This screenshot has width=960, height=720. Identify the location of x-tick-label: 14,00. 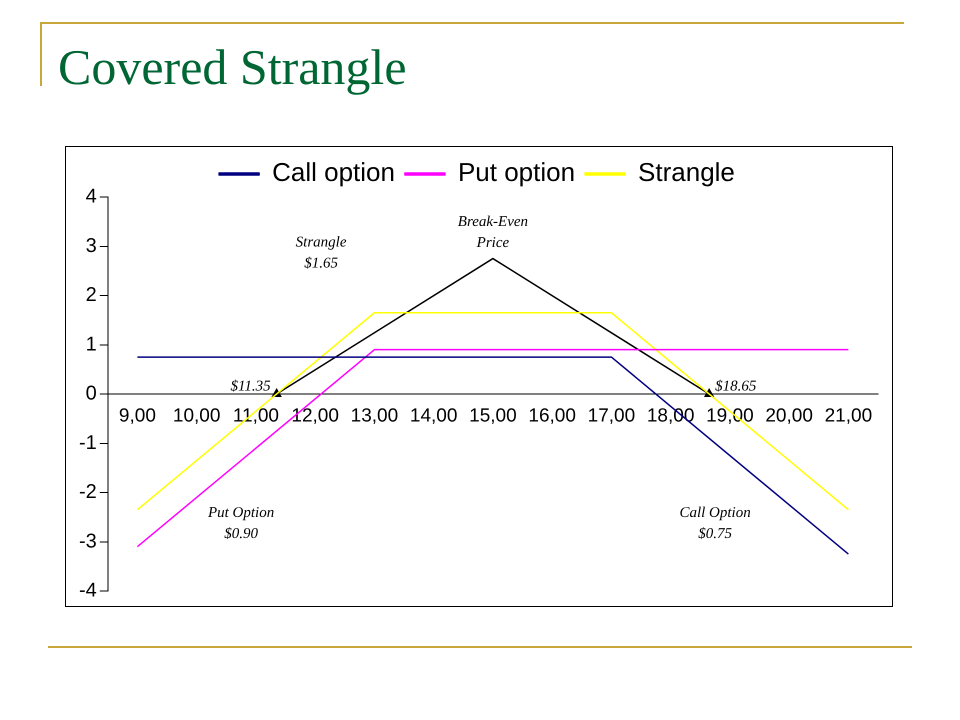
(434, 416).